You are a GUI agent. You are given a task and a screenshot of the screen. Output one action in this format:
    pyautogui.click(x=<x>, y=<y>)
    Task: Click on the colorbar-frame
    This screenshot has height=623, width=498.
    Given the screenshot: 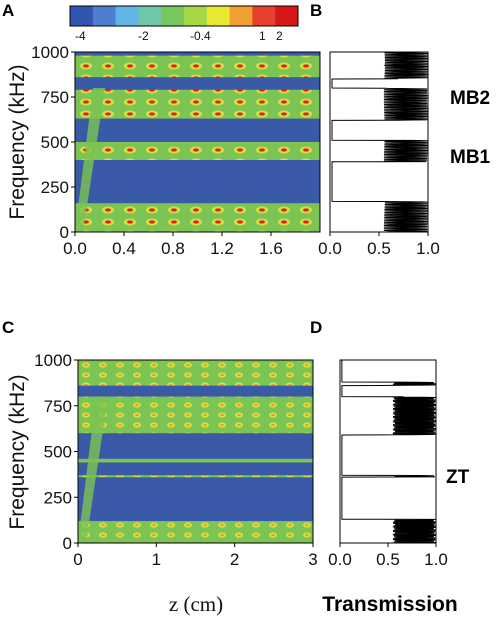 What is the action you would take?
    pyautogui.click(x=184, y=16)
    